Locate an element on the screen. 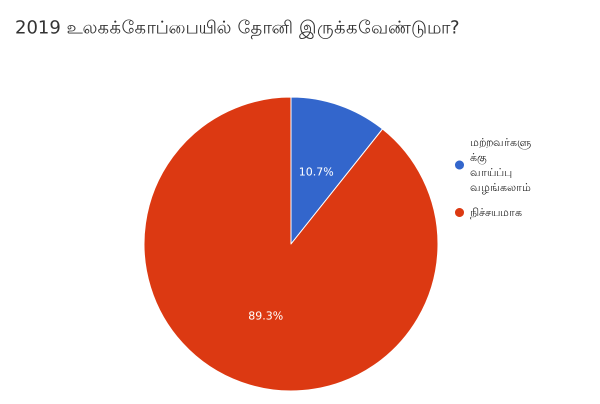 The image size is (600, 404). data-label: 10.7% is located at coordinates (316, 171).